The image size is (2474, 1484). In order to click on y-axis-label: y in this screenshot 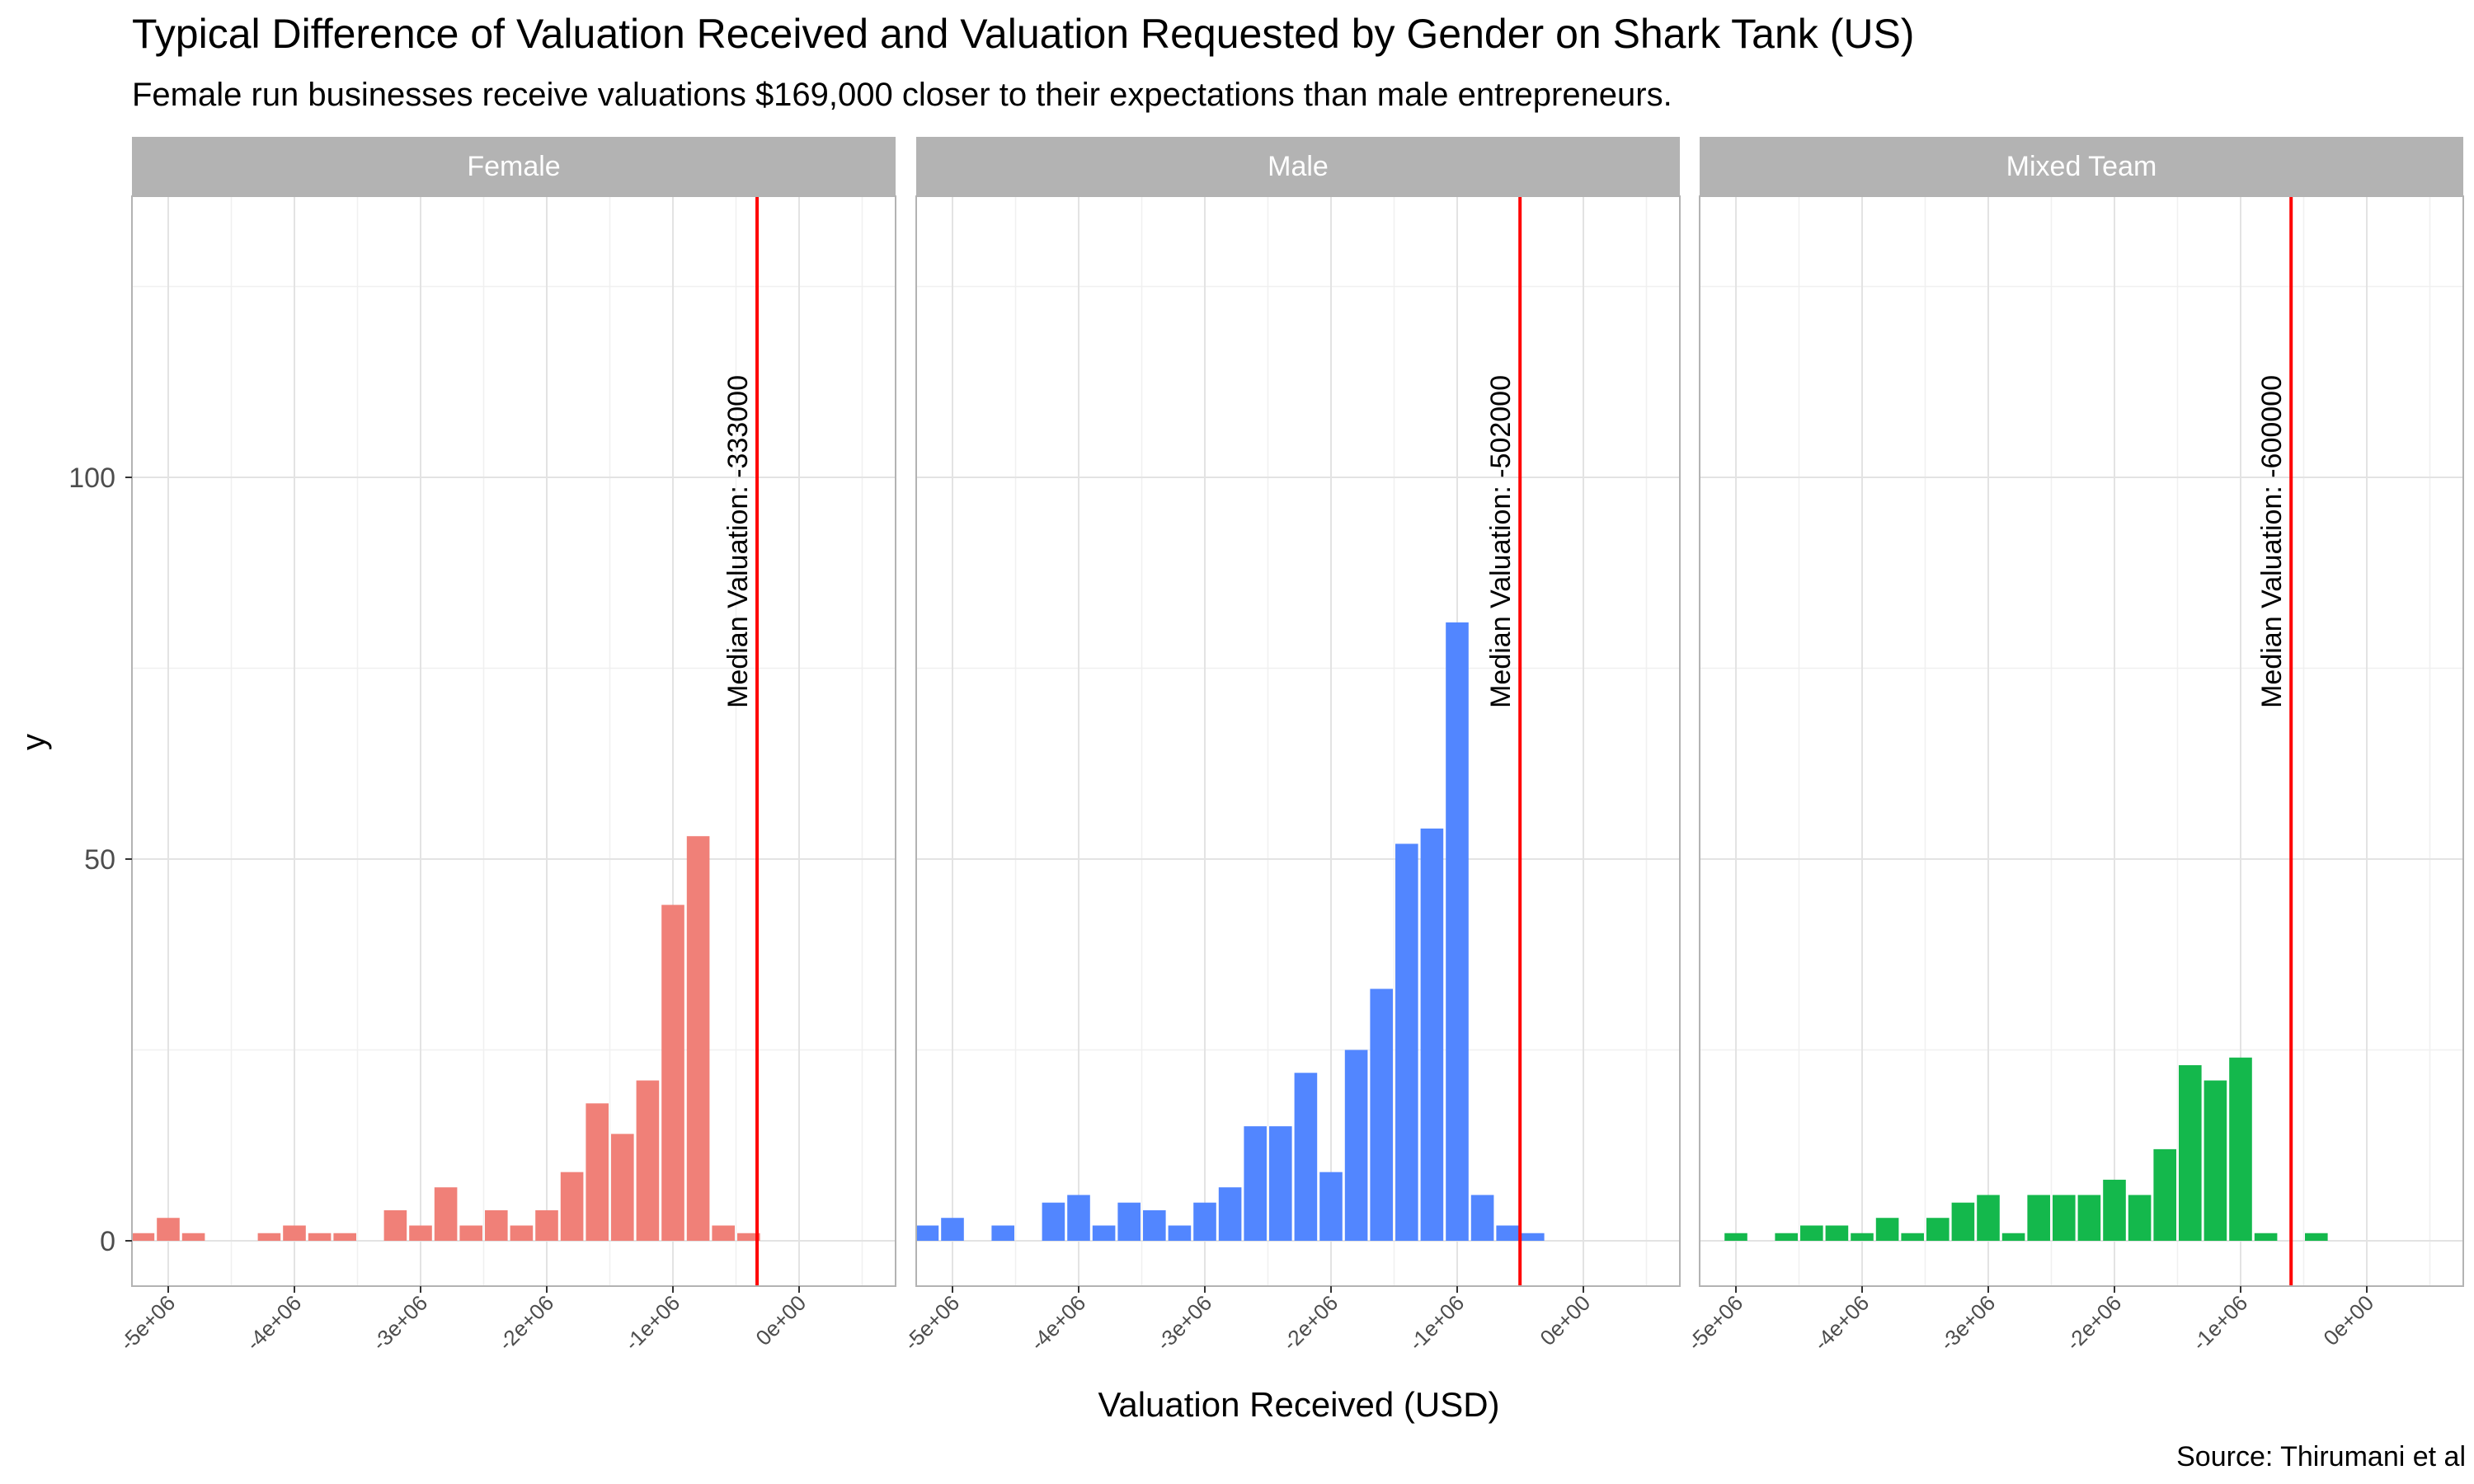, I will do `click(34, 742)`.